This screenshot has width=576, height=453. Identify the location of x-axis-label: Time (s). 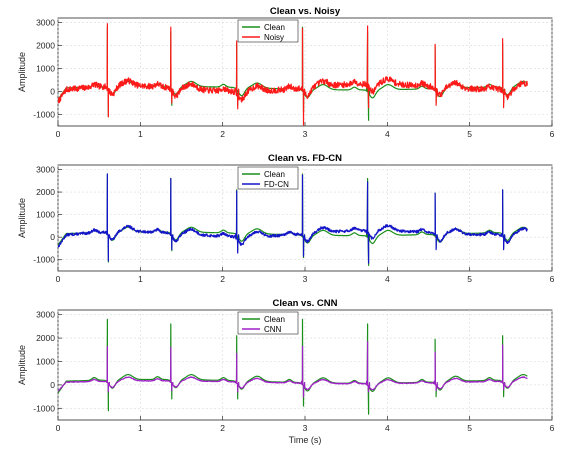
(305, 440).